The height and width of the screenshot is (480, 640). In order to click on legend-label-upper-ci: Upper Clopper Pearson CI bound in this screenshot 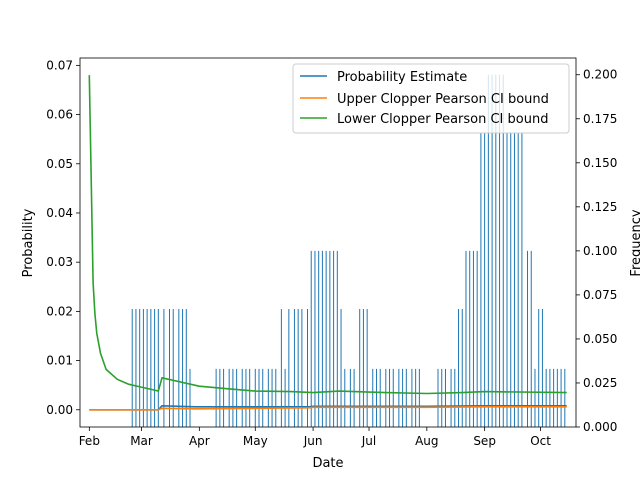, I will do `click(443, 99)`.